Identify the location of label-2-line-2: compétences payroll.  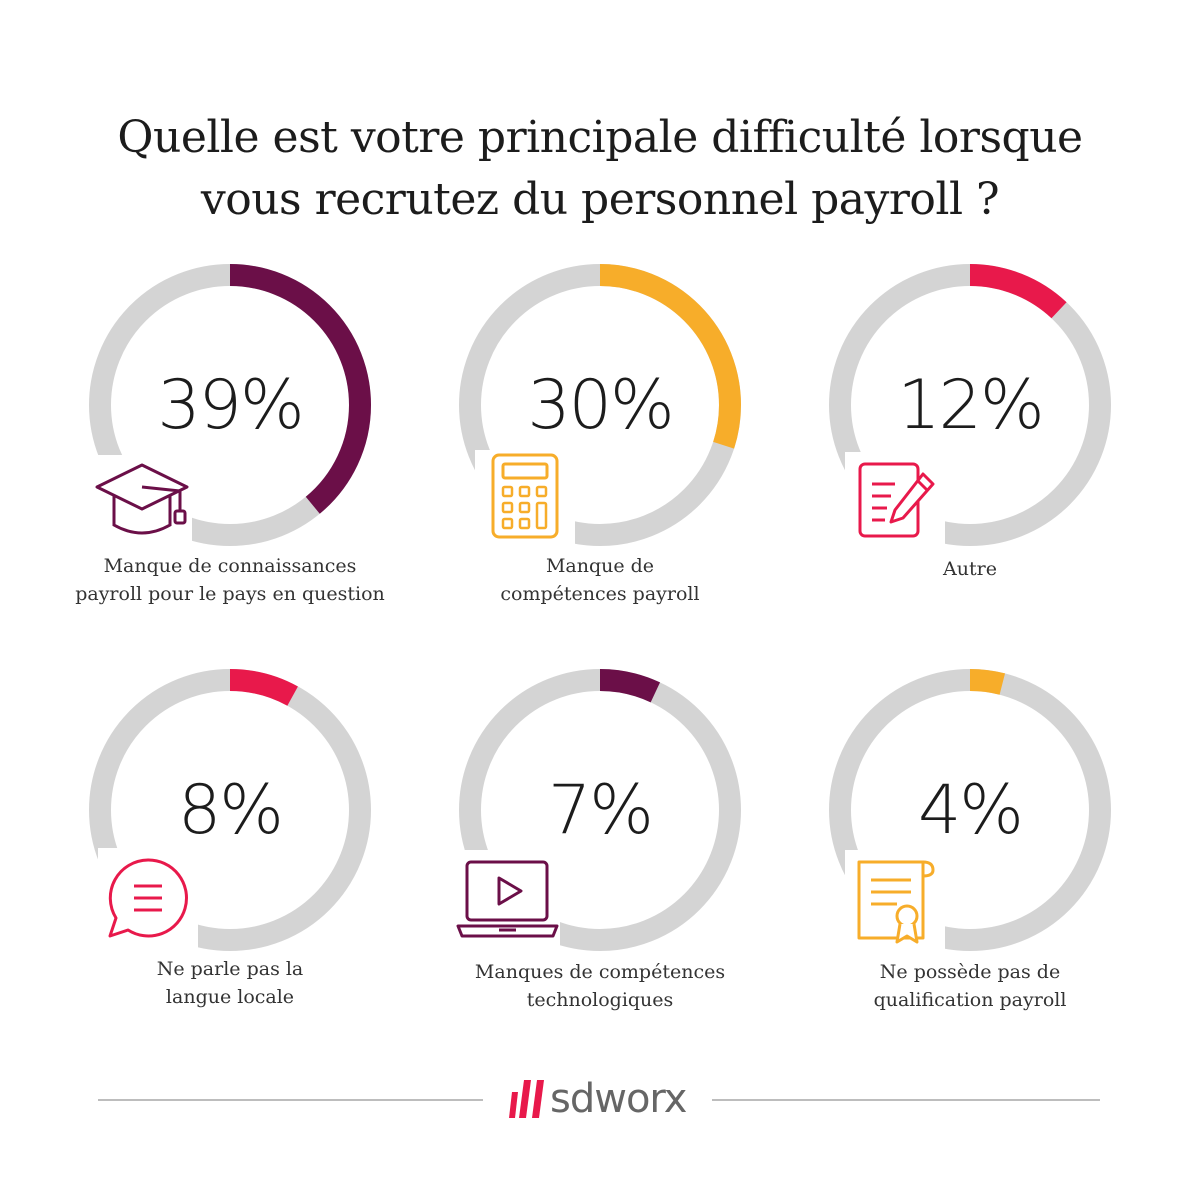
(600, 594).